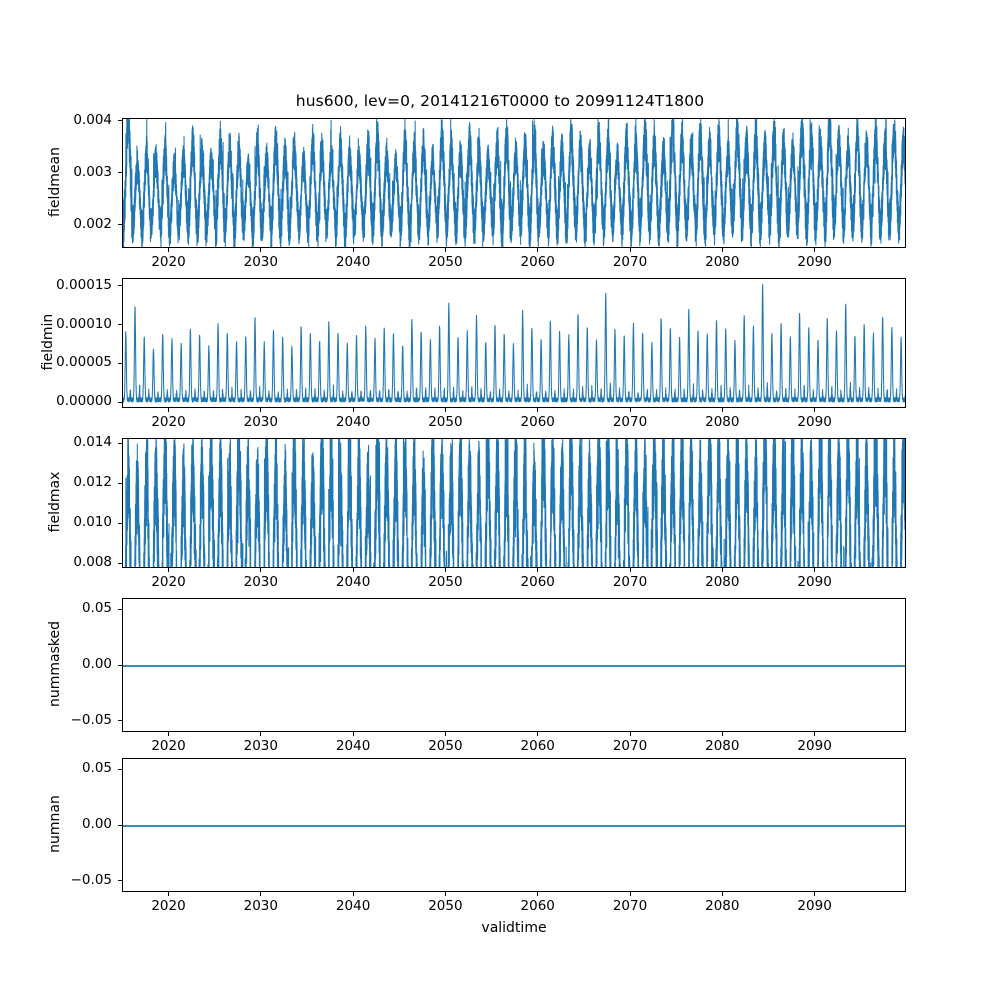 This screenshot has height=1000, width=1000. I want to click on ytick-label-fieldmin-3: 0.00015, so click(84, 284).